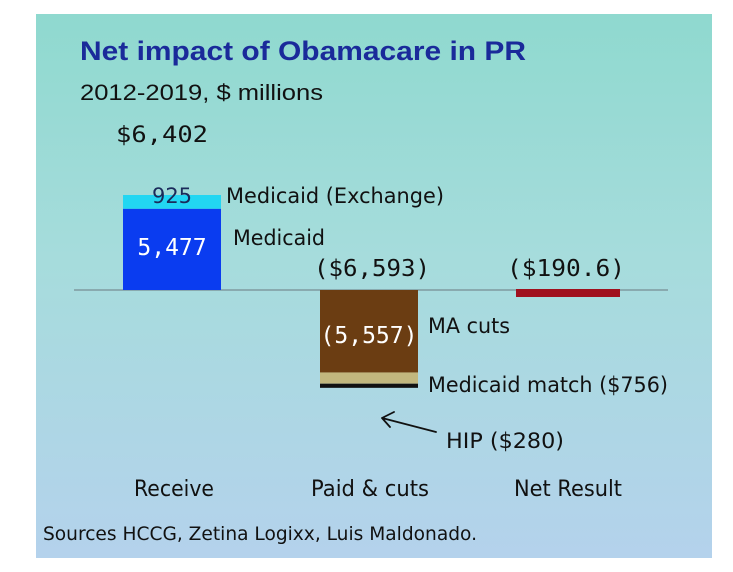 This screenshot has width=733, height=572. I want to click on bar-net, so click(568, 293).